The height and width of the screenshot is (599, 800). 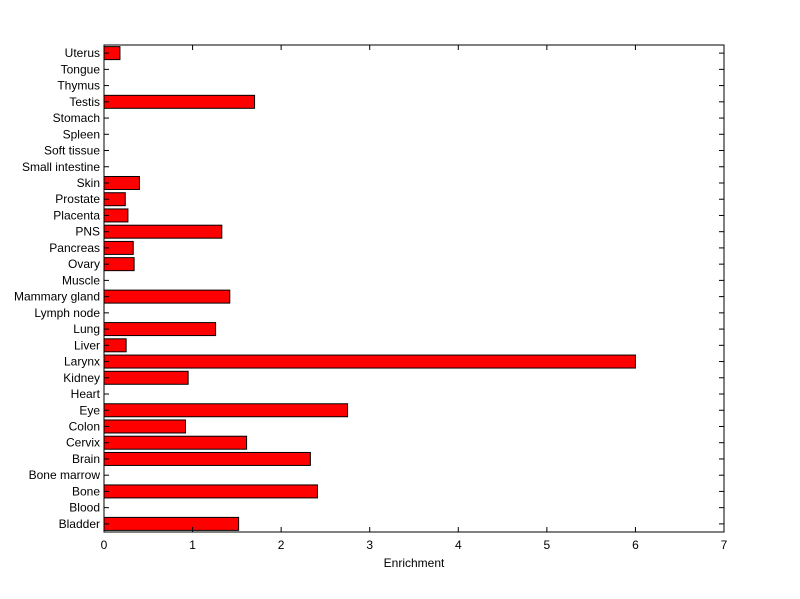 What do you see at coordinates (57, 297) in the screenshot?
I see `y-tick-label: Mammary gland` at bounding box center [57, 297].